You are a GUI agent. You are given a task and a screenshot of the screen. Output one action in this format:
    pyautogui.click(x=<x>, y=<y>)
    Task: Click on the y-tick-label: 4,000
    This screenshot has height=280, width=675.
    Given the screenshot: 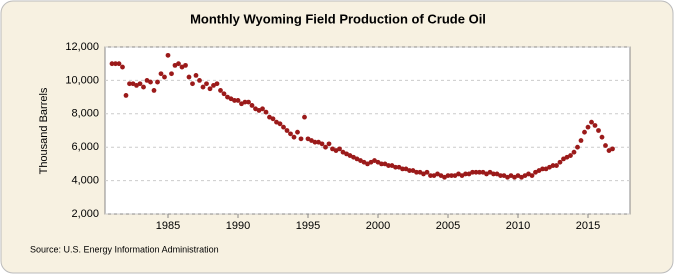 What is the action you would take?
    pyautogui.click(x=85, y=181)
    